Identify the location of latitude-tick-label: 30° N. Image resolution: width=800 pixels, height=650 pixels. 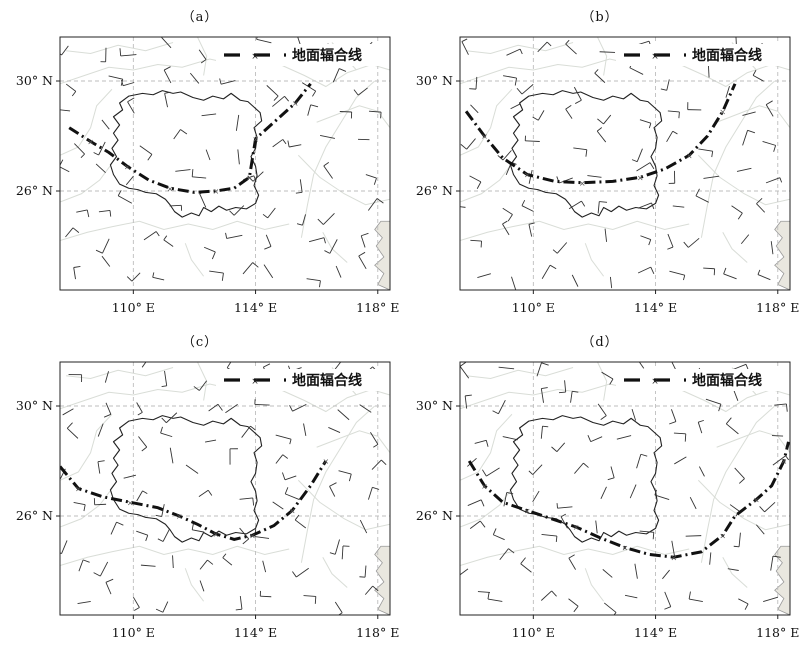
(34, 80).